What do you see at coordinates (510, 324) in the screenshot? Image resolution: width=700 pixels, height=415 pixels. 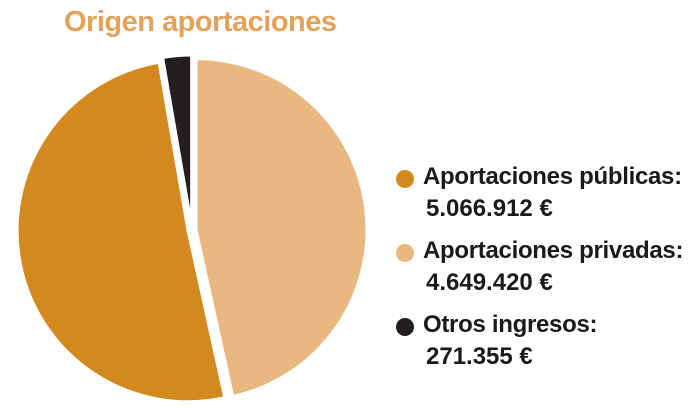 I see `legend-label-otros: Otros ingresos:` at bounding box center [510, 324].